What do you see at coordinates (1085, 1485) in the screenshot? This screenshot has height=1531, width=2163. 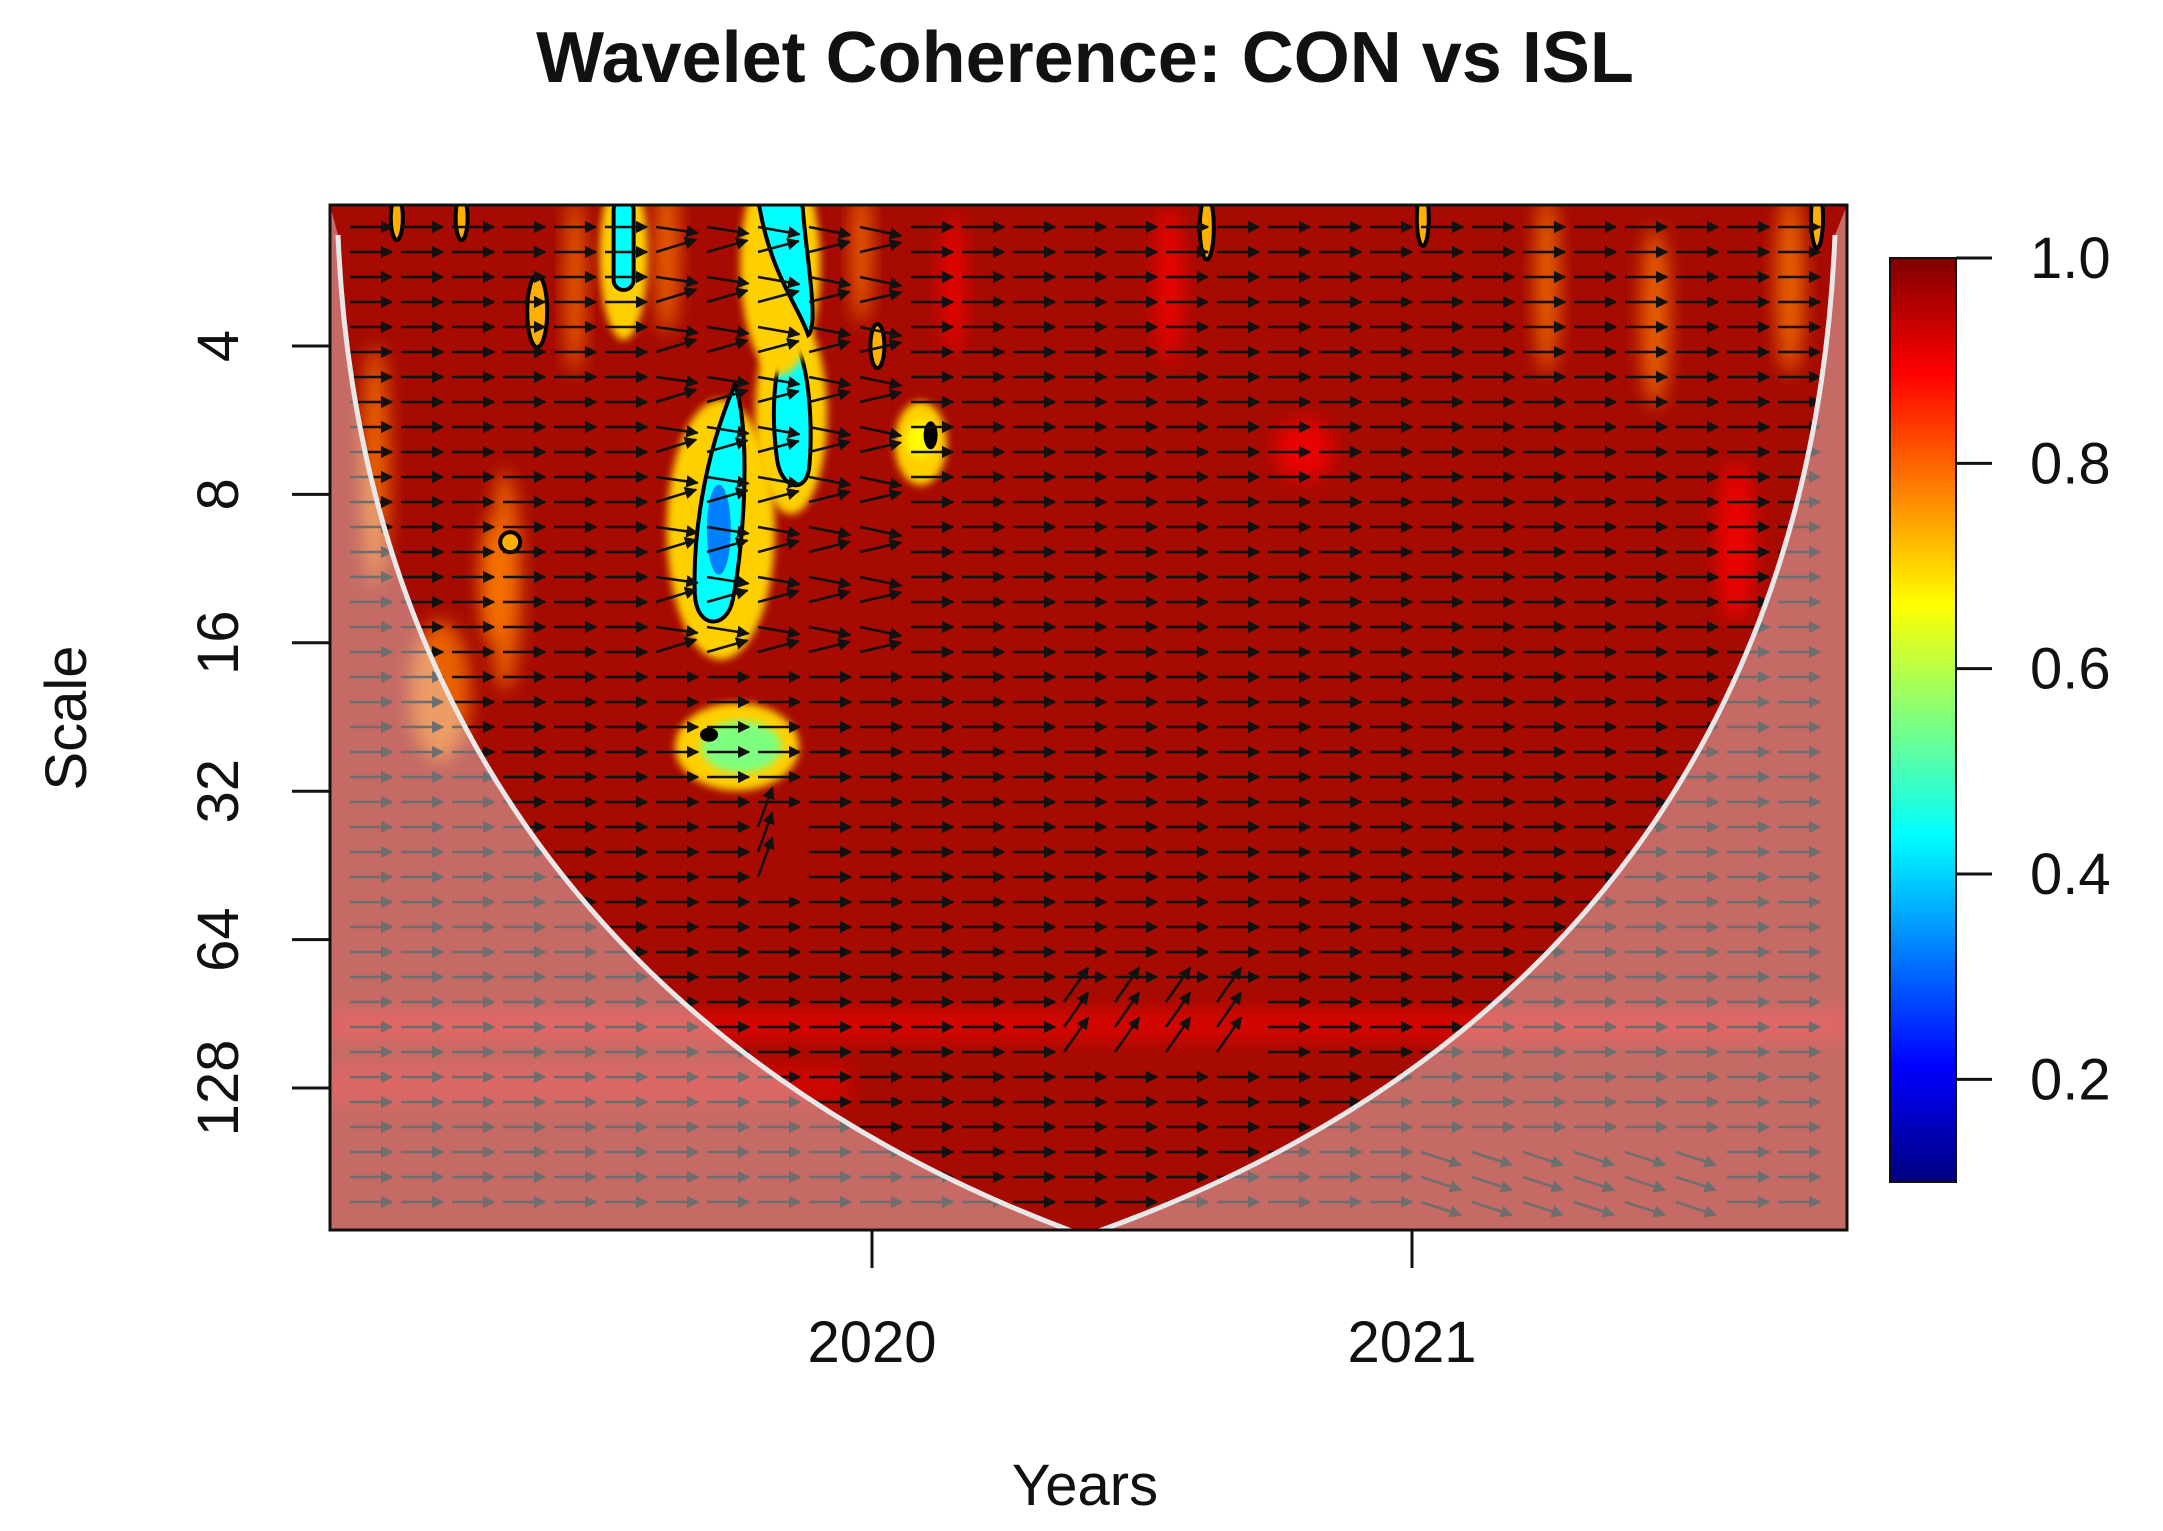 I see `x-axis-label: Years` at bounding box center [1085, 1485].